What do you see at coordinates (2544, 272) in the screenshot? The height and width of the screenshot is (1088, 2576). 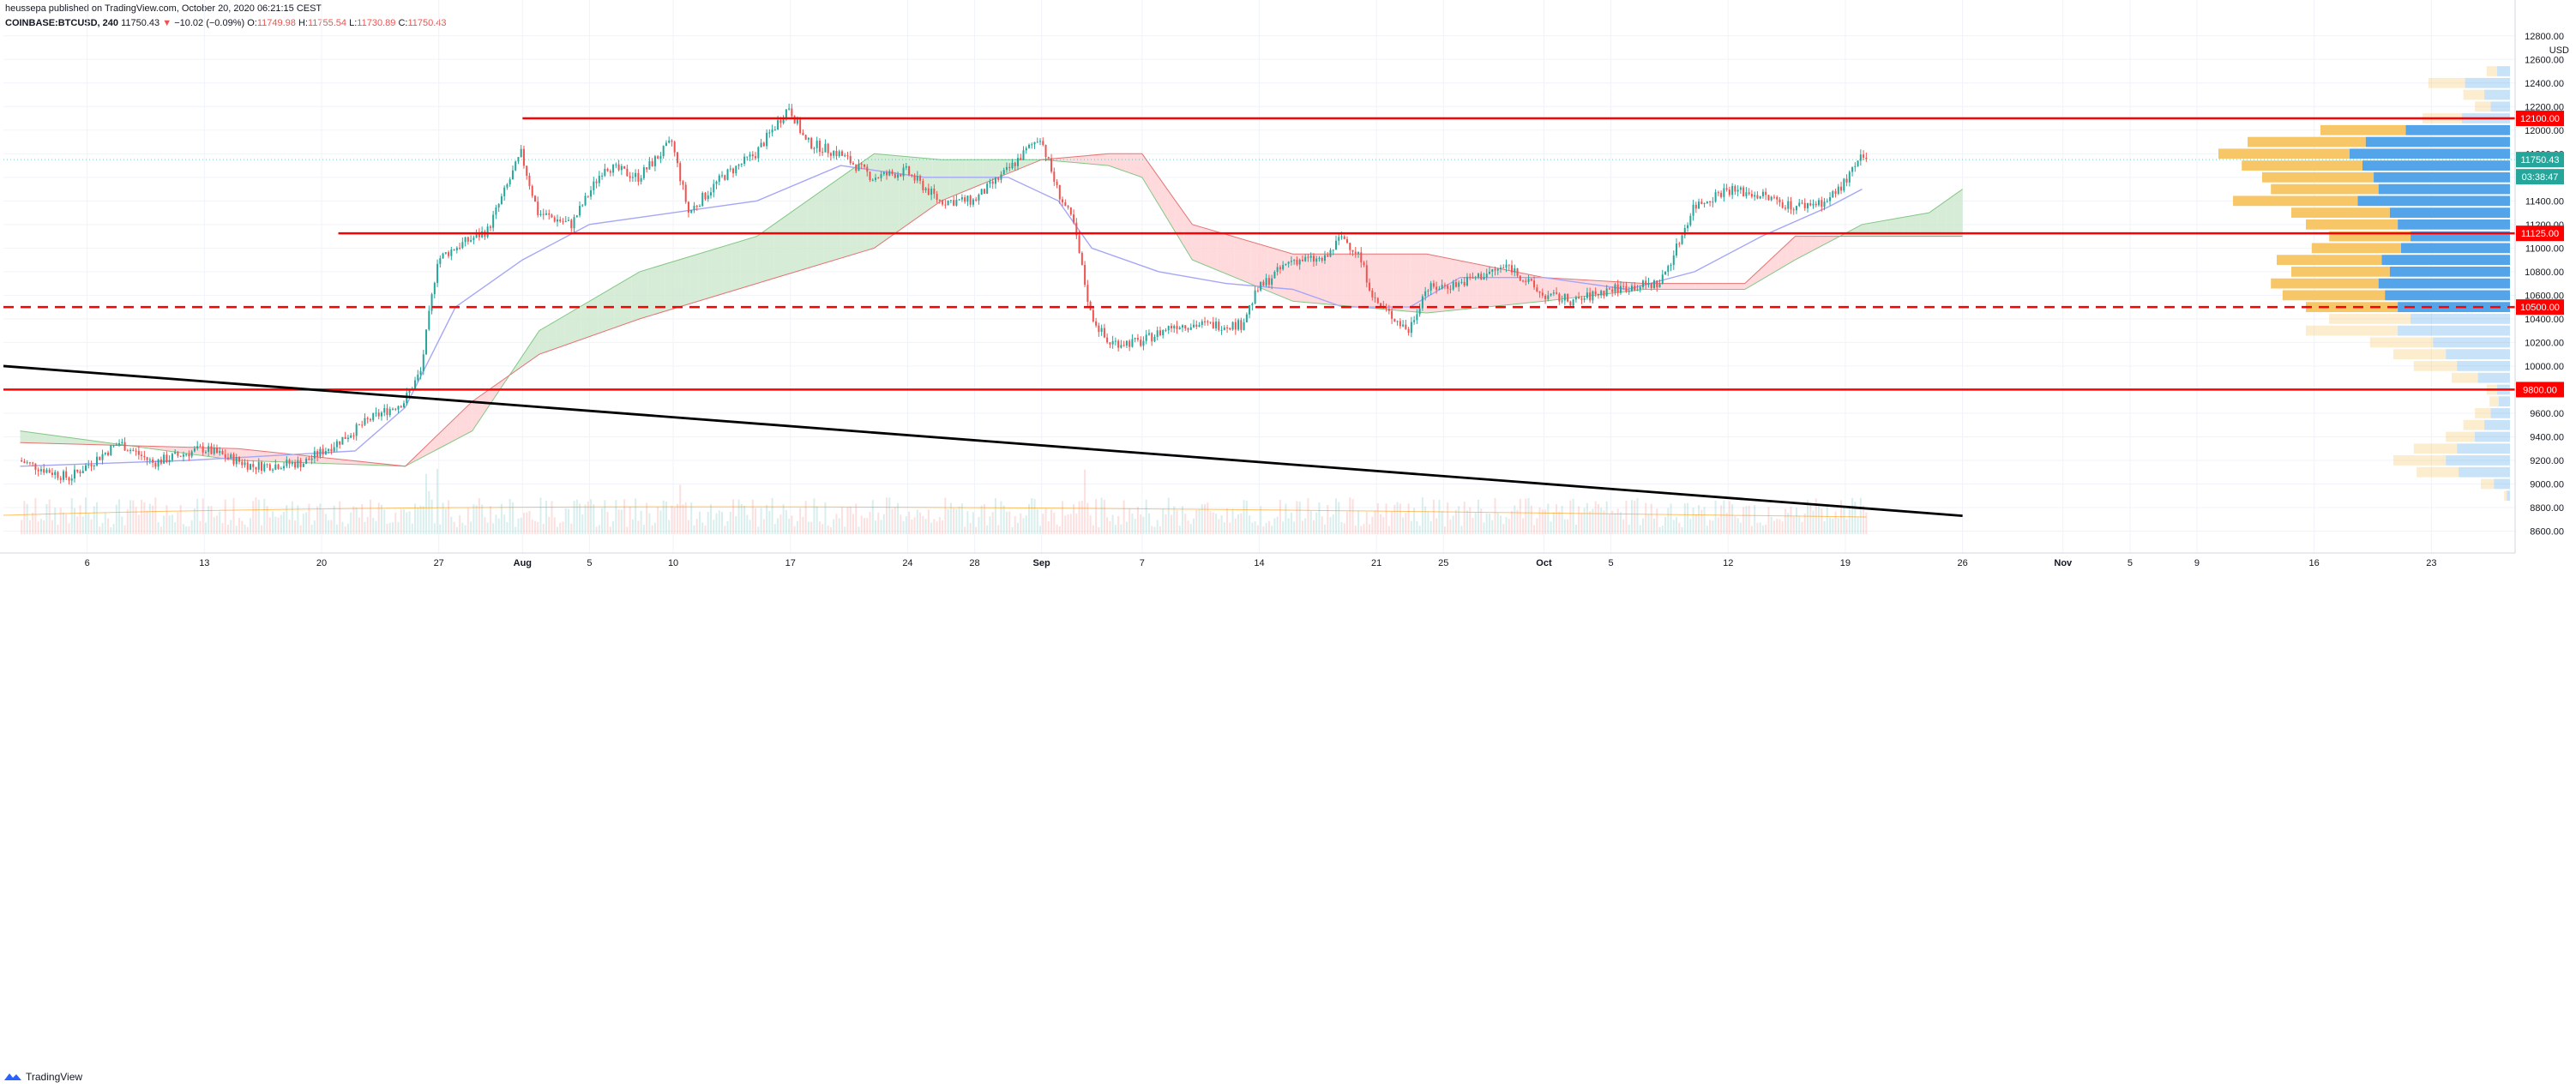 I see `y-tick-label: 10800.00` at bounding box center [2544, 272].